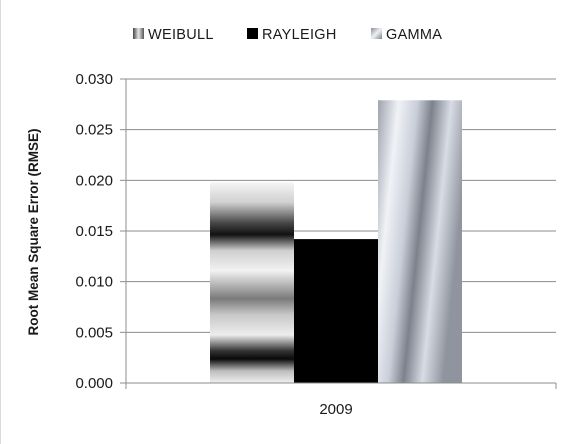 This screenshot has height=444, width=565. Describe the element at coordinates (376, 33) in the screenshot. I see `legend-swatch-gamma` at that location.